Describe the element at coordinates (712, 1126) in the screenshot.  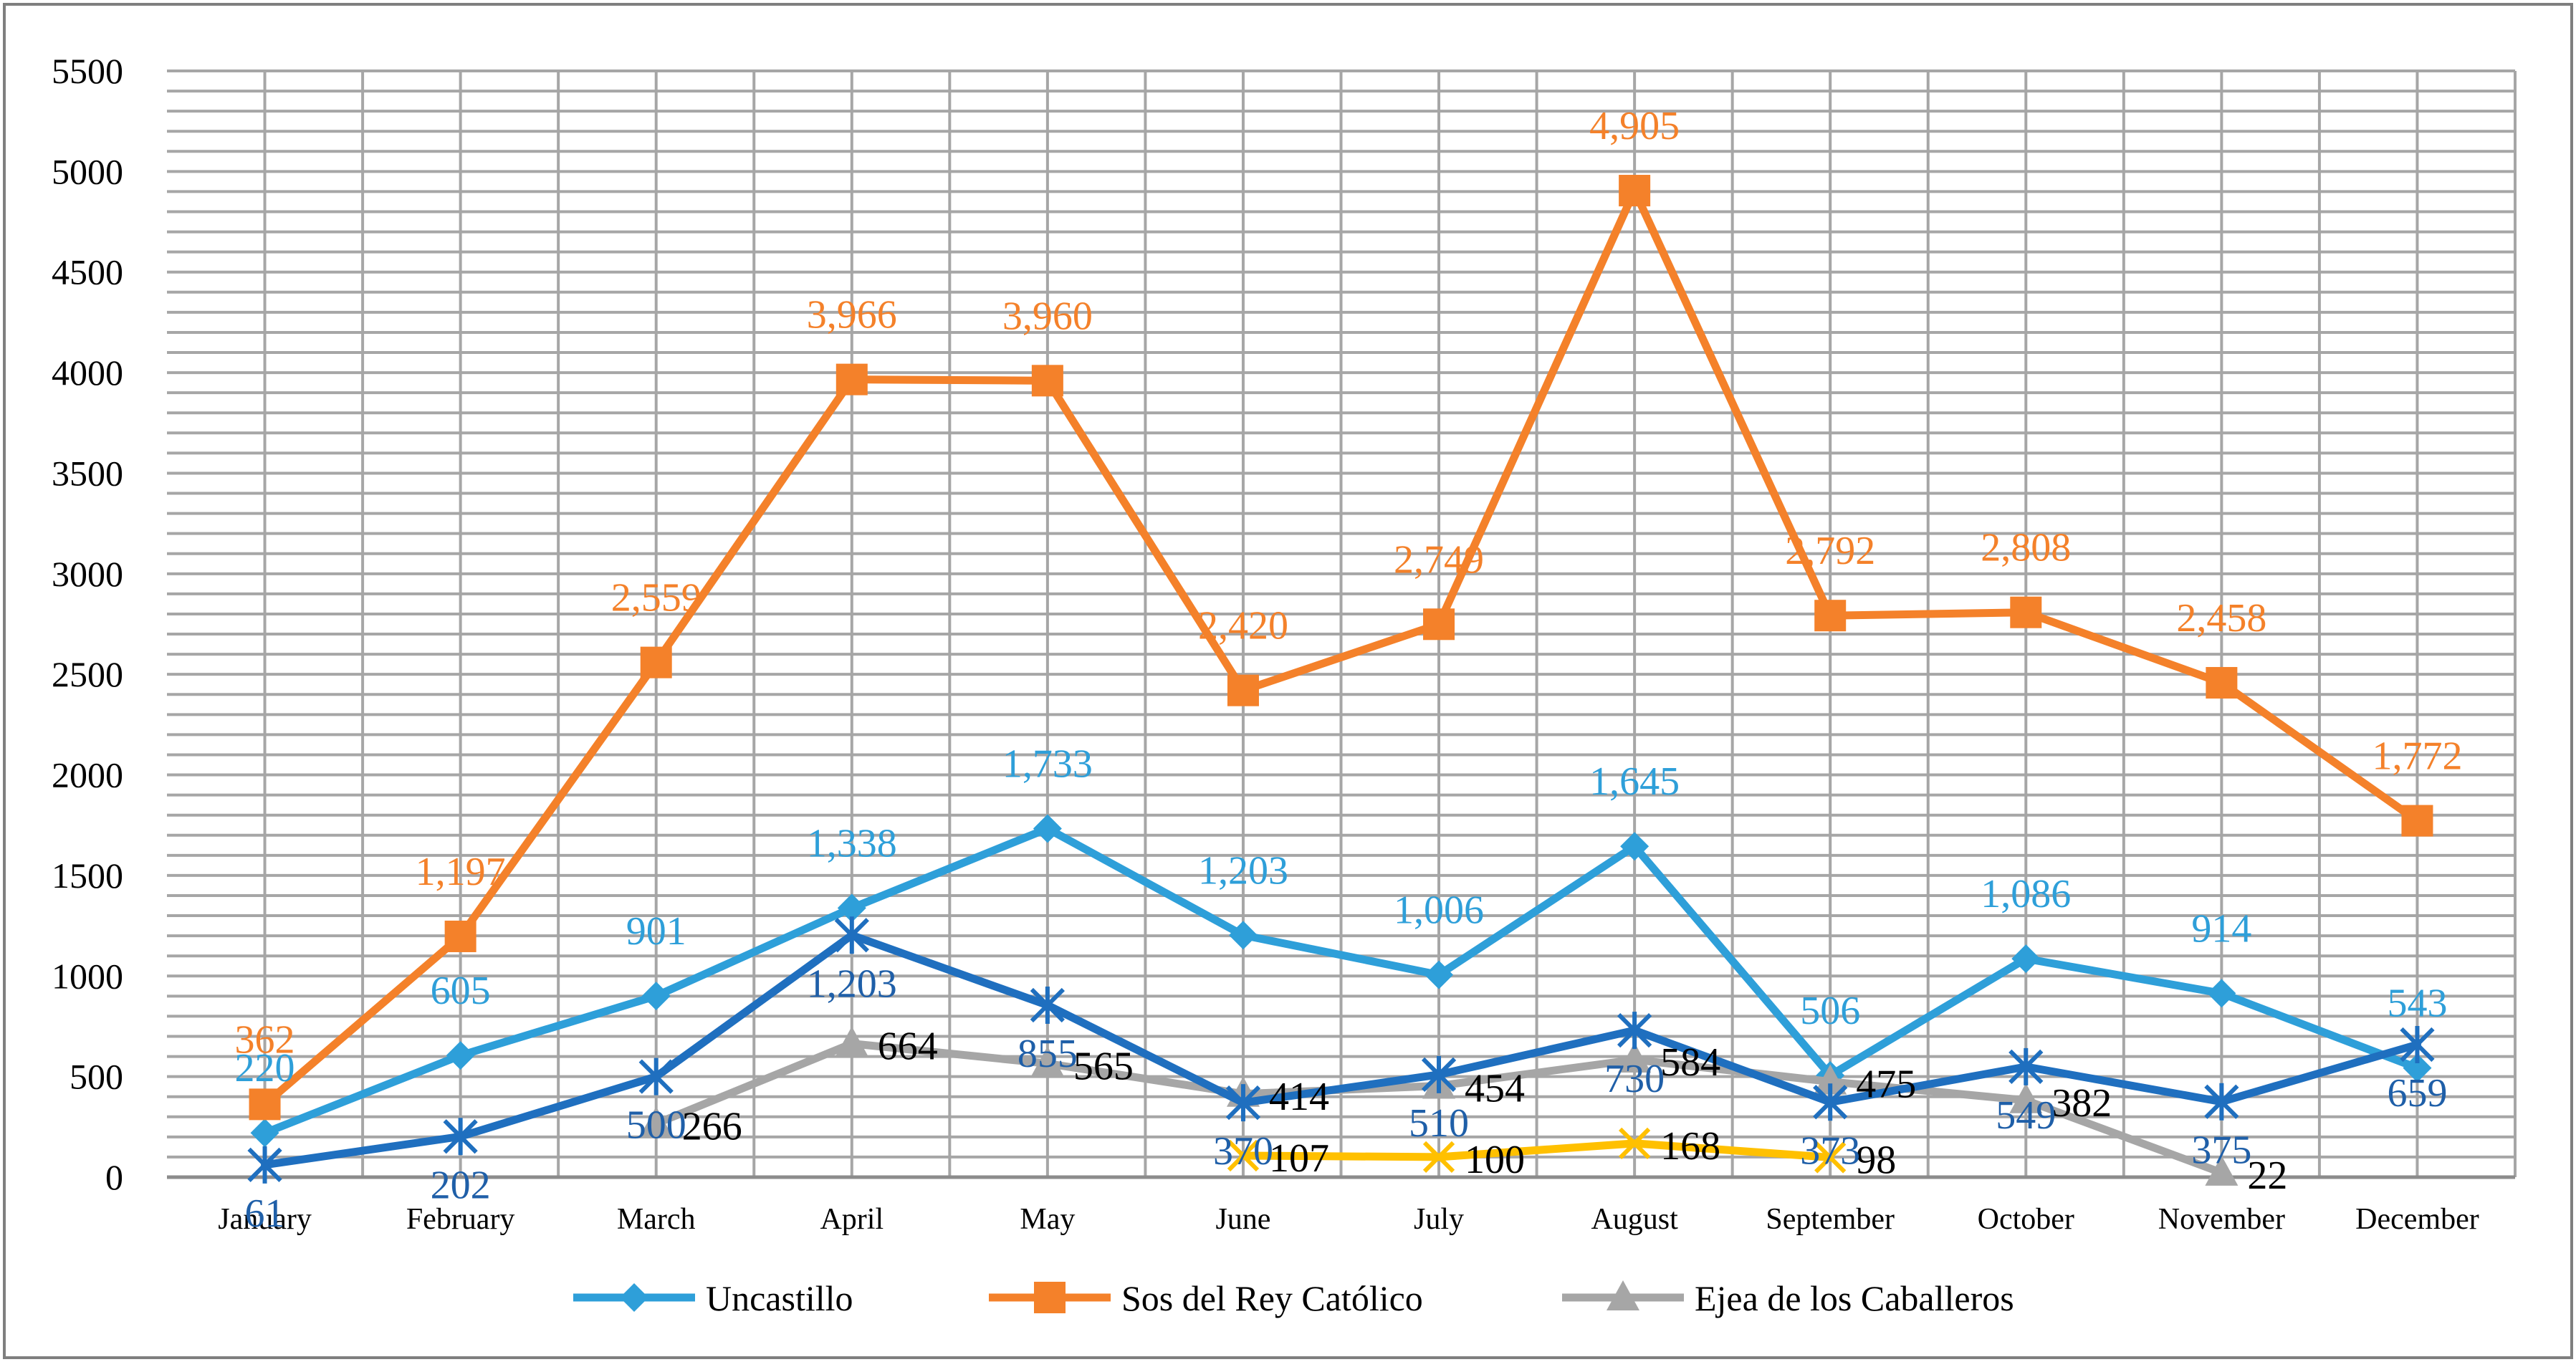
I see `data-label-ejea-de-los-caballeros: 266` at that location.